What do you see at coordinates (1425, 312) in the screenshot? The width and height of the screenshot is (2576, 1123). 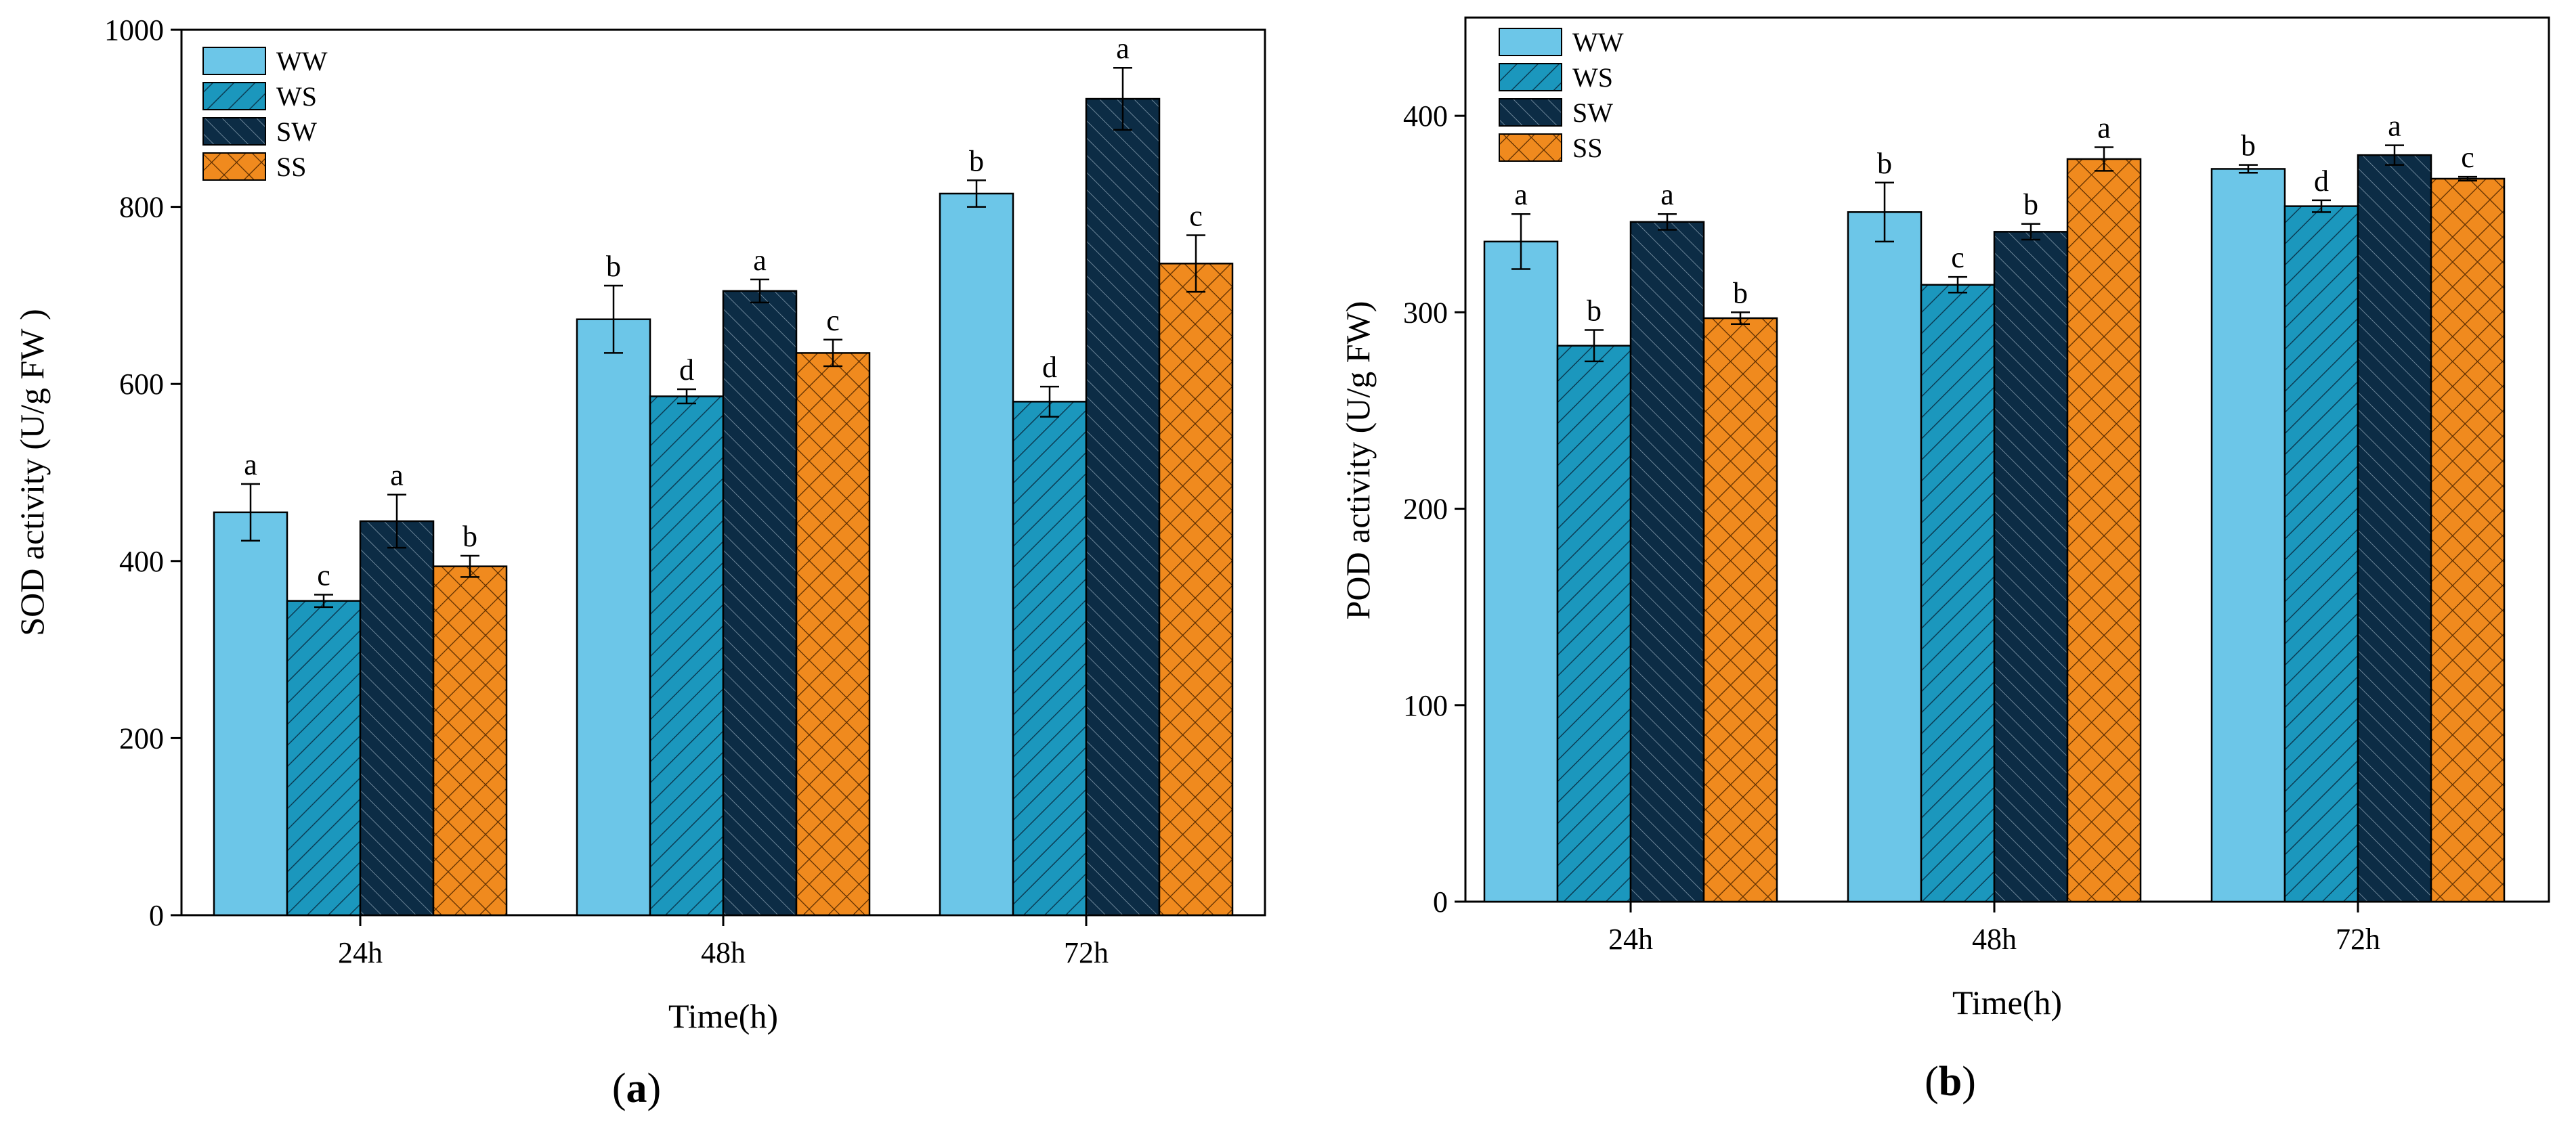 I see `pod-y-tick-label: 300` at bounding box center [1425, 312].